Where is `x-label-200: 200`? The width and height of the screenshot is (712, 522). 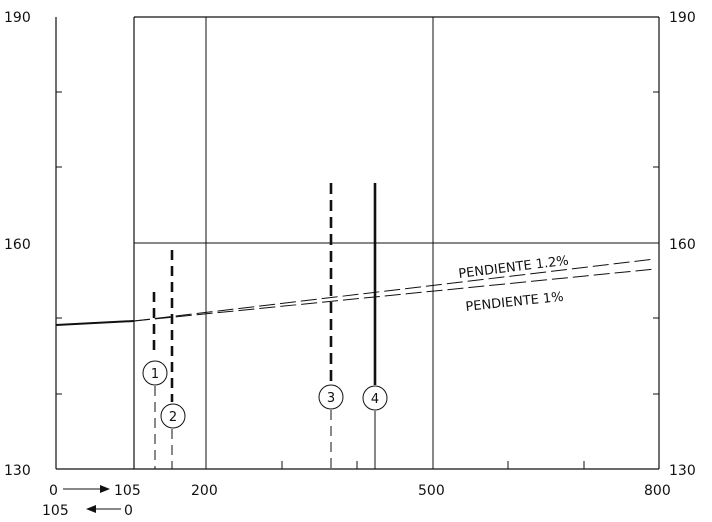 x-label-200: 200 is located at coordinates (204, 491).